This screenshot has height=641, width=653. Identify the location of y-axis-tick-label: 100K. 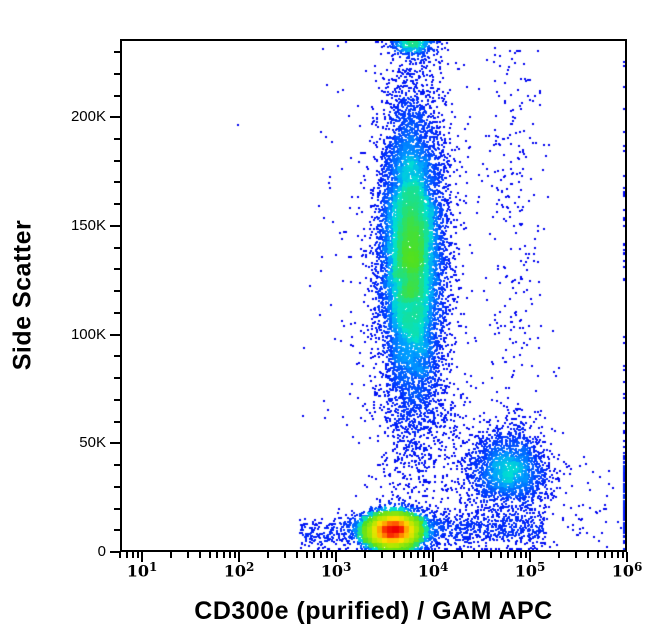
(88, 334).